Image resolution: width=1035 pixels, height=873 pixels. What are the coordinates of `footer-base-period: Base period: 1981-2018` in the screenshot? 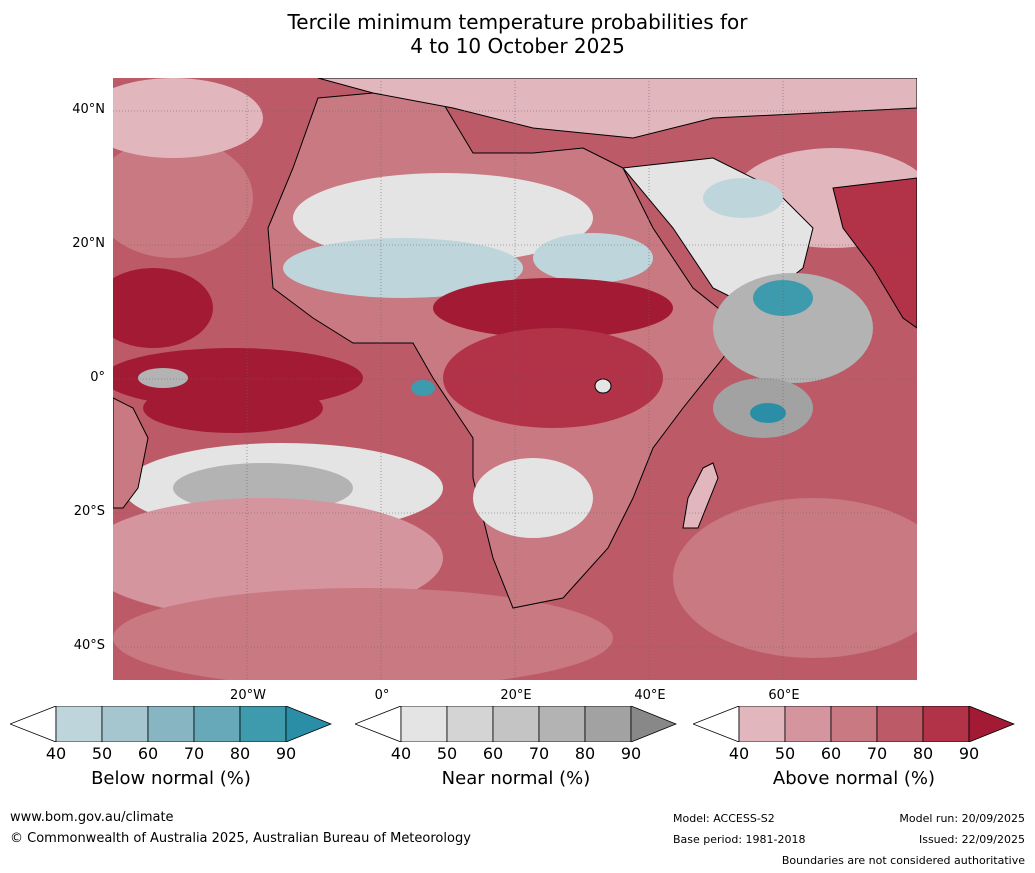 It's located at (739, 839).